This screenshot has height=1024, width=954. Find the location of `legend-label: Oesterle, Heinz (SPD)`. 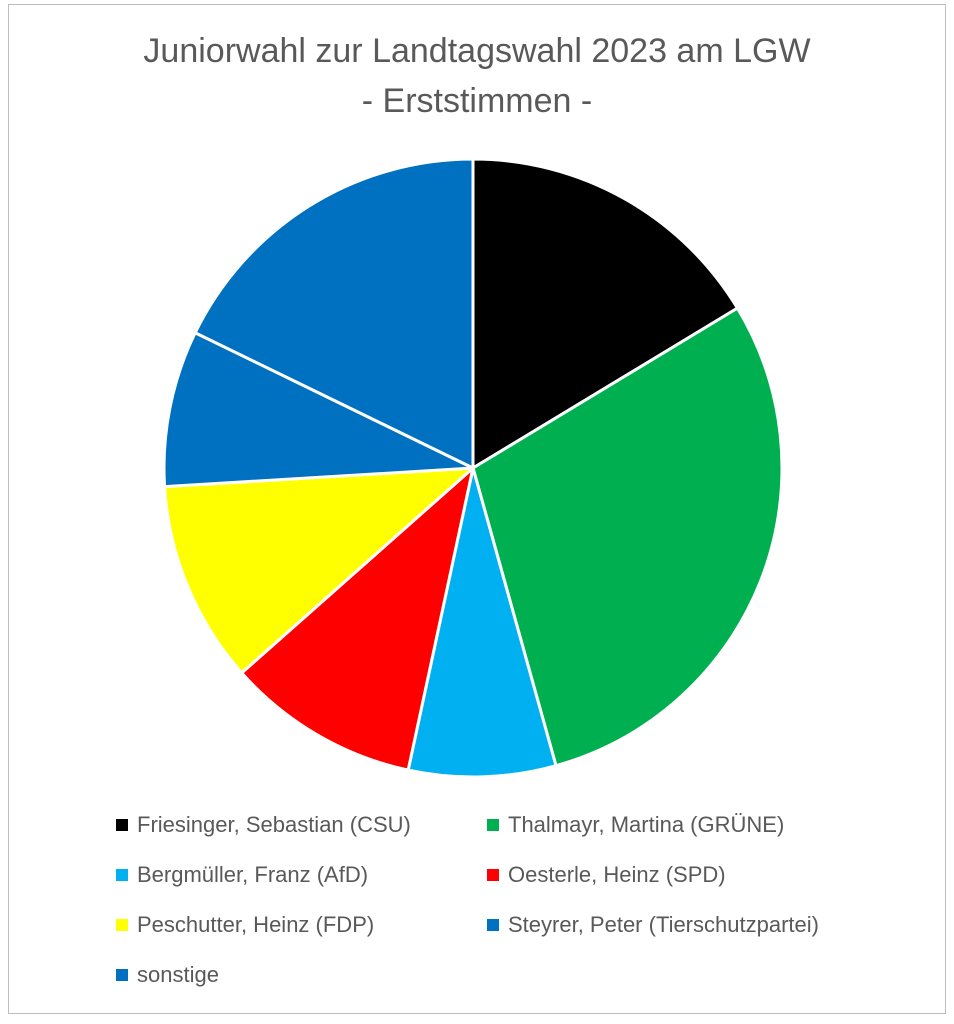

legend-label: Oesterle, Heinz (SPD) is located at coordinates (617, 874).